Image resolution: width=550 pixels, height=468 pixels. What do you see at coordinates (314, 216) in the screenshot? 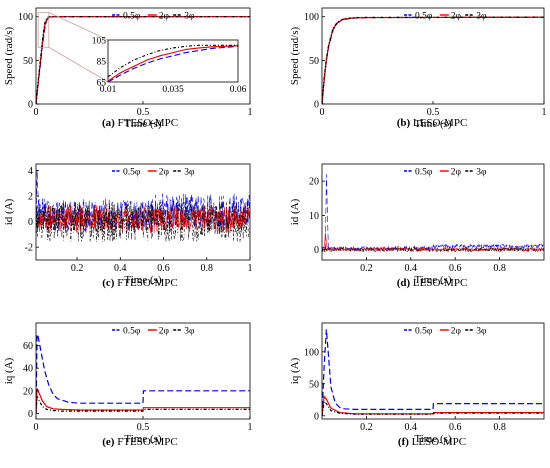
I see `y-tick-label-d-1: 10` at bounding box center [314, 216].